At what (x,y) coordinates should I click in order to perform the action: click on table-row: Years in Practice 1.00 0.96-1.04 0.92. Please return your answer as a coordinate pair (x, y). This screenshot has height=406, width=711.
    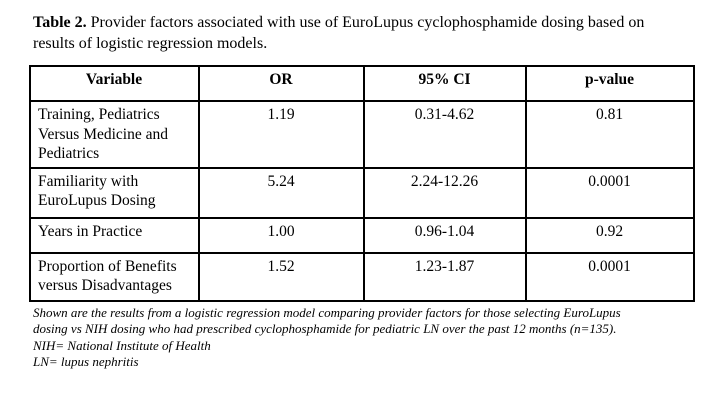
    Looking at the image, I should click on (362, 235).